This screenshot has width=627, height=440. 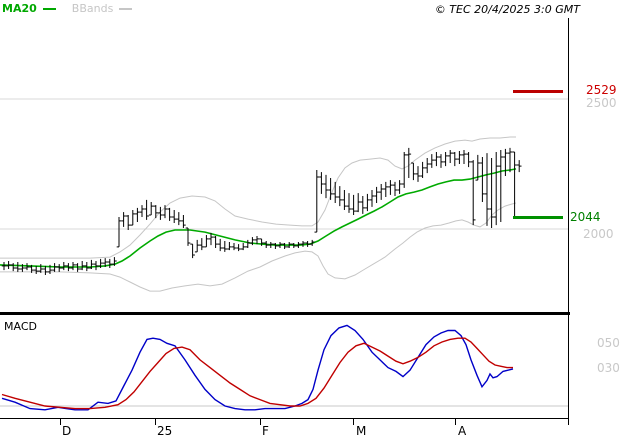 I want to click on gridline-label-2500: 2500, so click(x=601, y=103).